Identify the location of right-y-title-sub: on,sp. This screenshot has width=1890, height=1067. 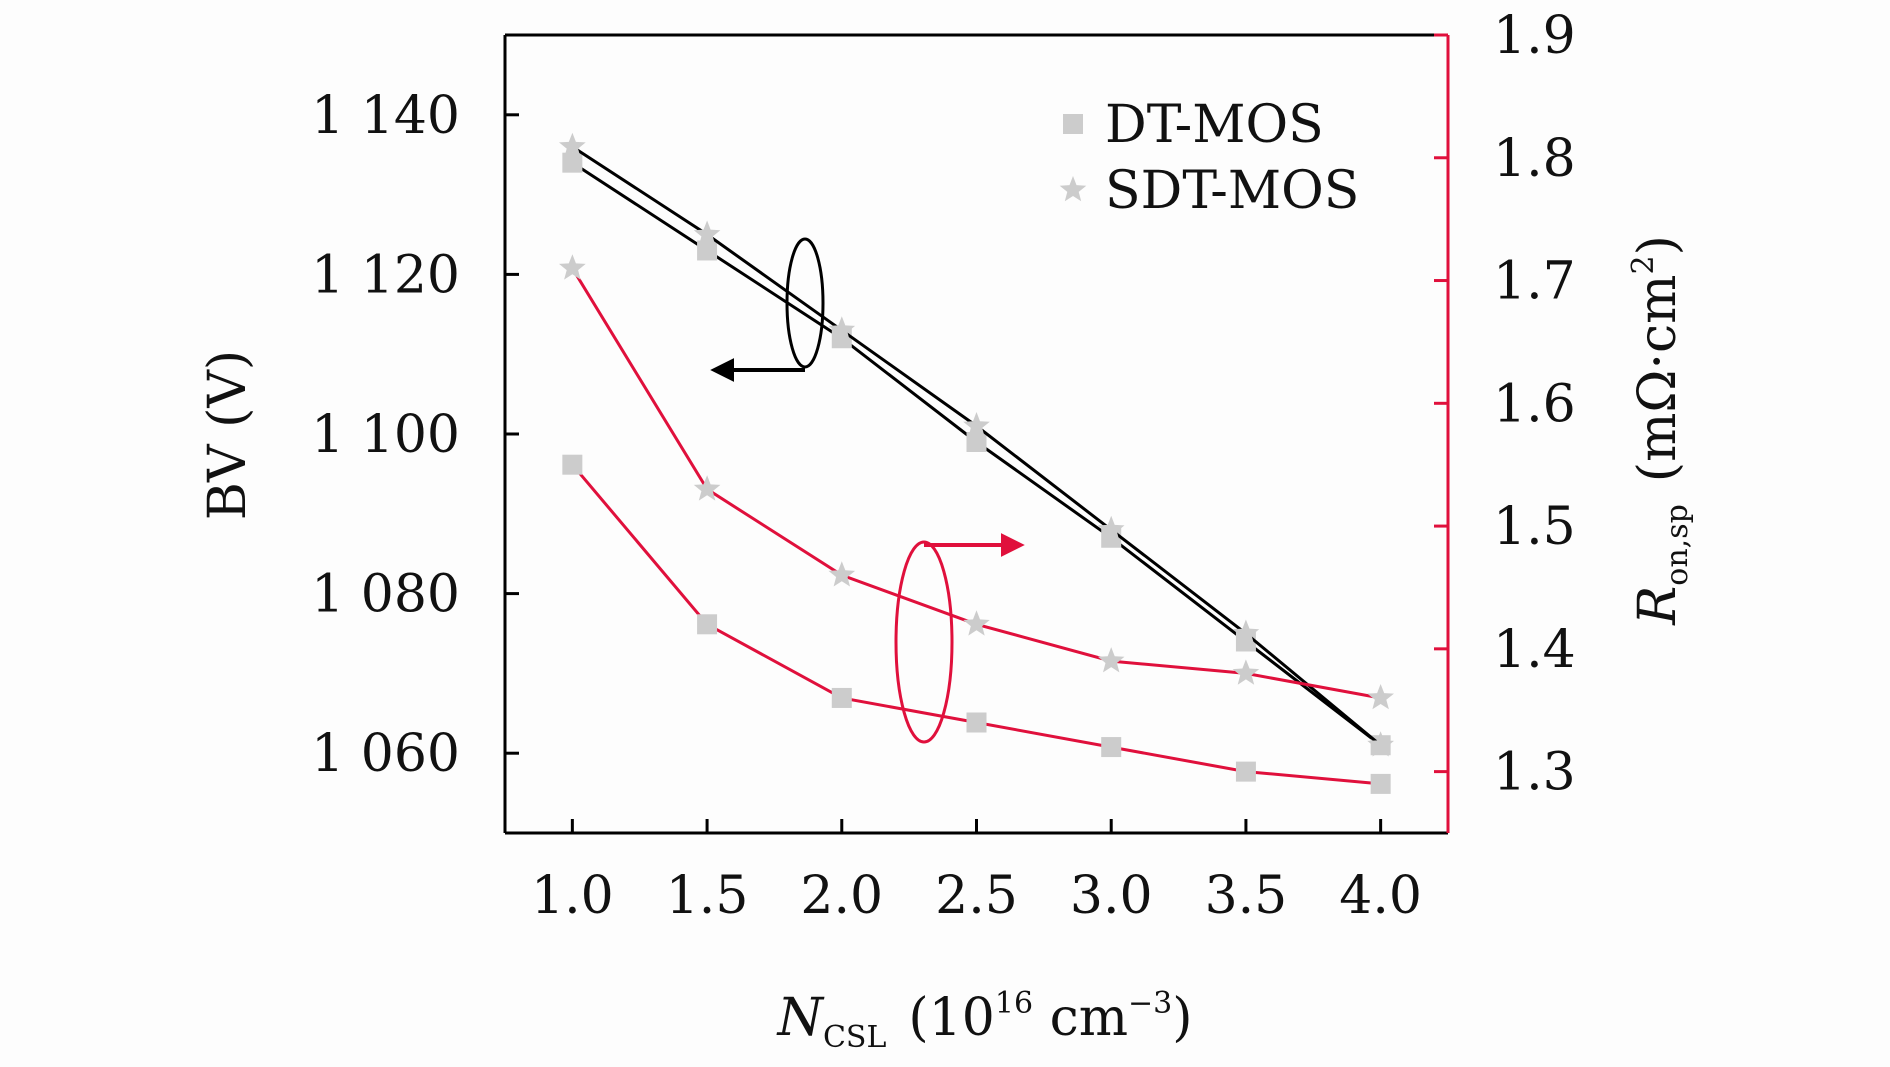
(1677, 545).